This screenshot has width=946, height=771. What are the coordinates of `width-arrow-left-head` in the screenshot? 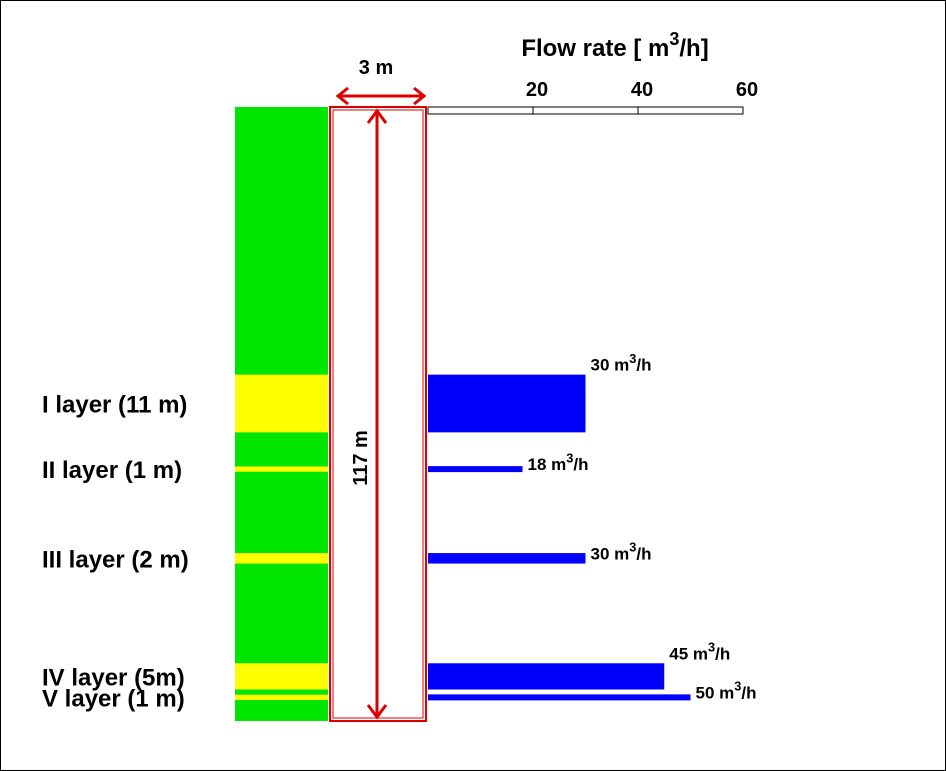 It's located at (342, 96).